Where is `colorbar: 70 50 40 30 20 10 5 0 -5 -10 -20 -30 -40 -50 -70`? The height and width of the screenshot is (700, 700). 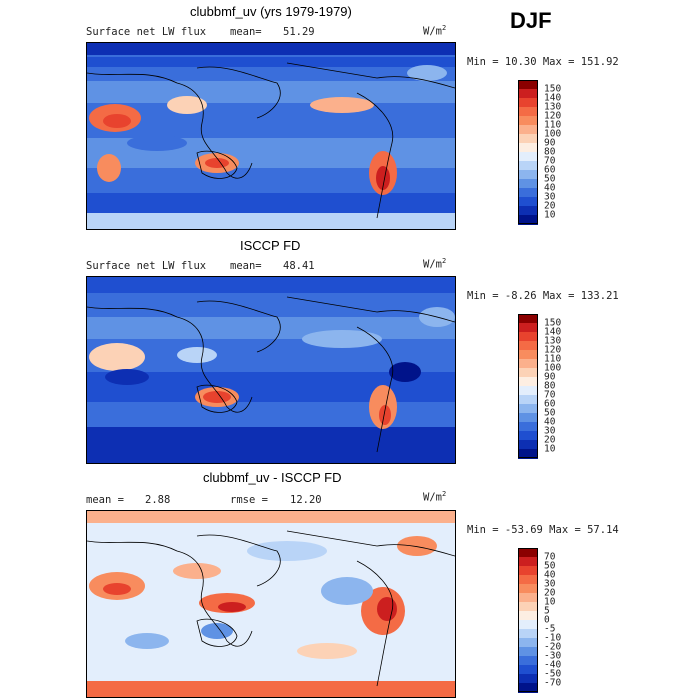
colorbar: 70 50 40 30 20 10 5 0 -5 -10 -20 -30 -40 -50 -70 is located at coordinates (548, 620).